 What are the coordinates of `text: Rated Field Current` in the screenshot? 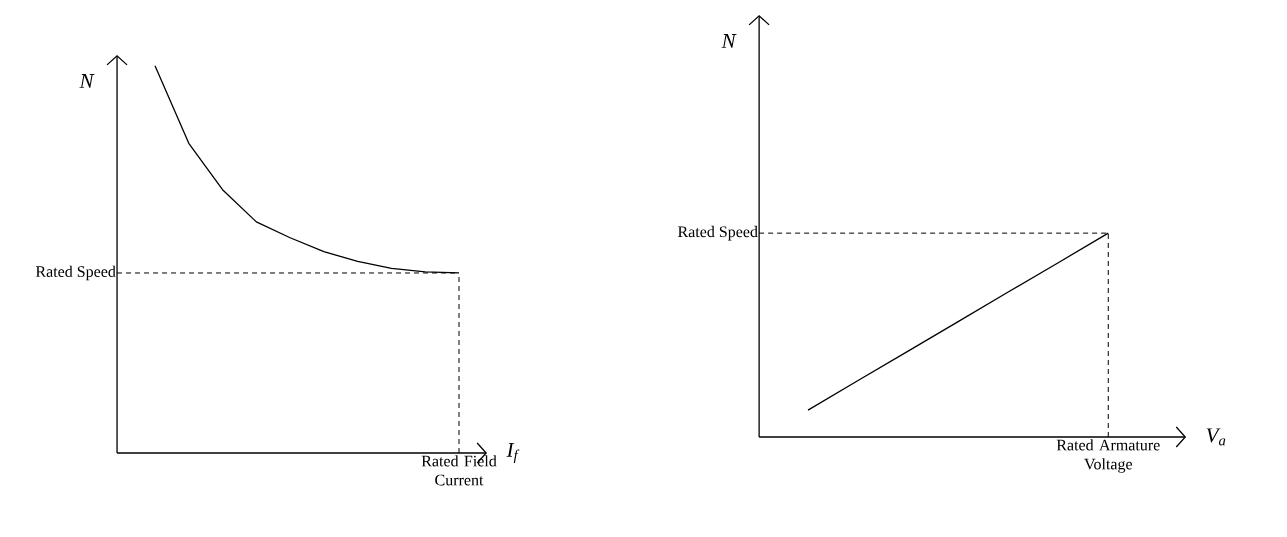 It's located at (459, 470).